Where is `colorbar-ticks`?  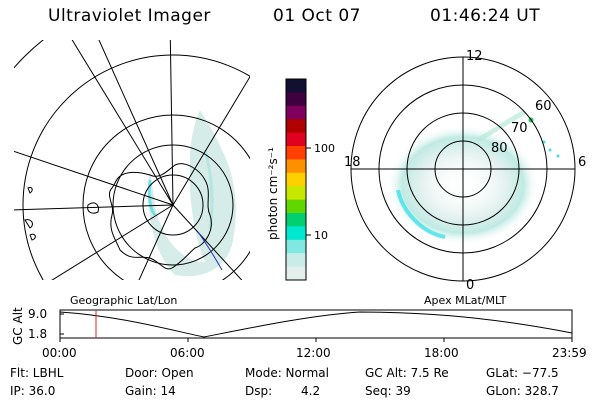 colorbar-ticks is located at coordinates (308, 191).